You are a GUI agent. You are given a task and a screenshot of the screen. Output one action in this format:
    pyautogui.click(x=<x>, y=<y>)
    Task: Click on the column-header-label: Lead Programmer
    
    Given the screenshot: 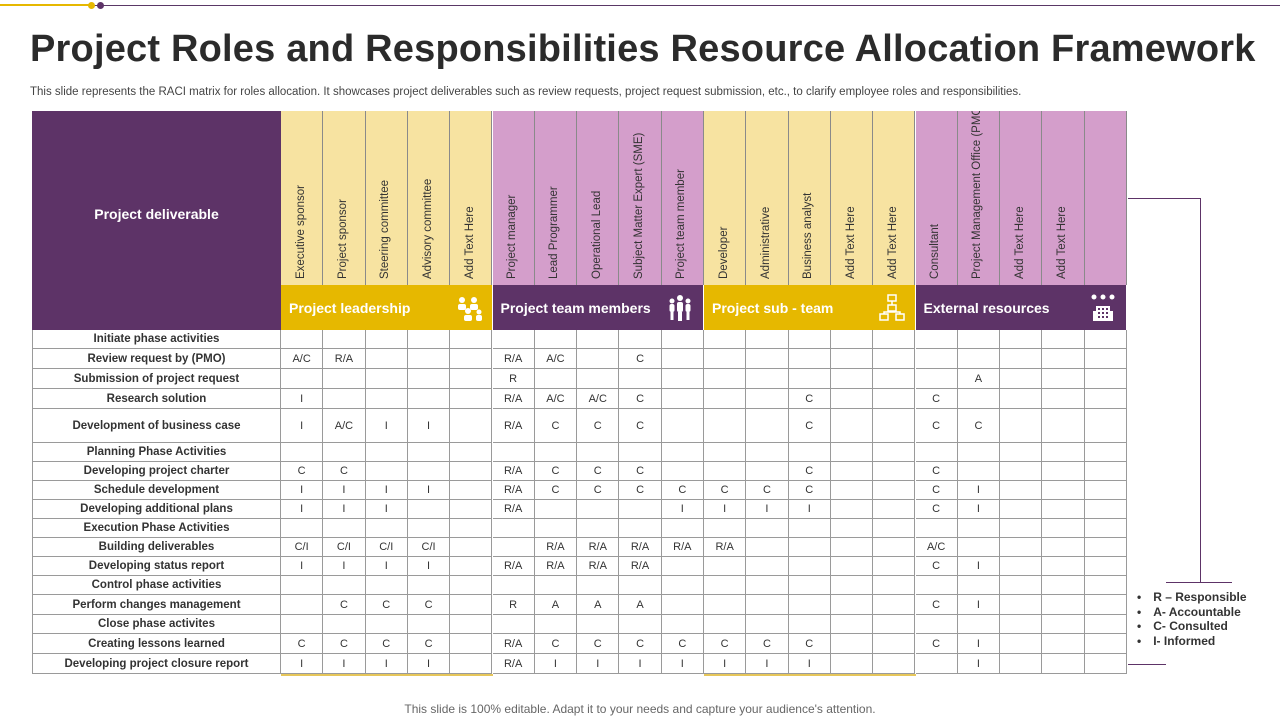 What is the action you would take?
    pyautogui.click(x=554, y=232)
    